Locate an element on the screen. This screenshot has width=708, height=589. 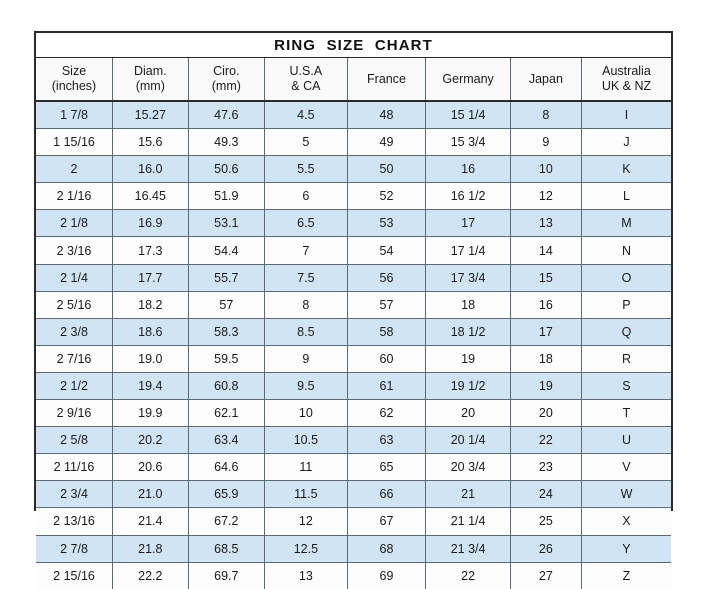
column-header-line1: Ciro. is located at coordinates (226, 71).